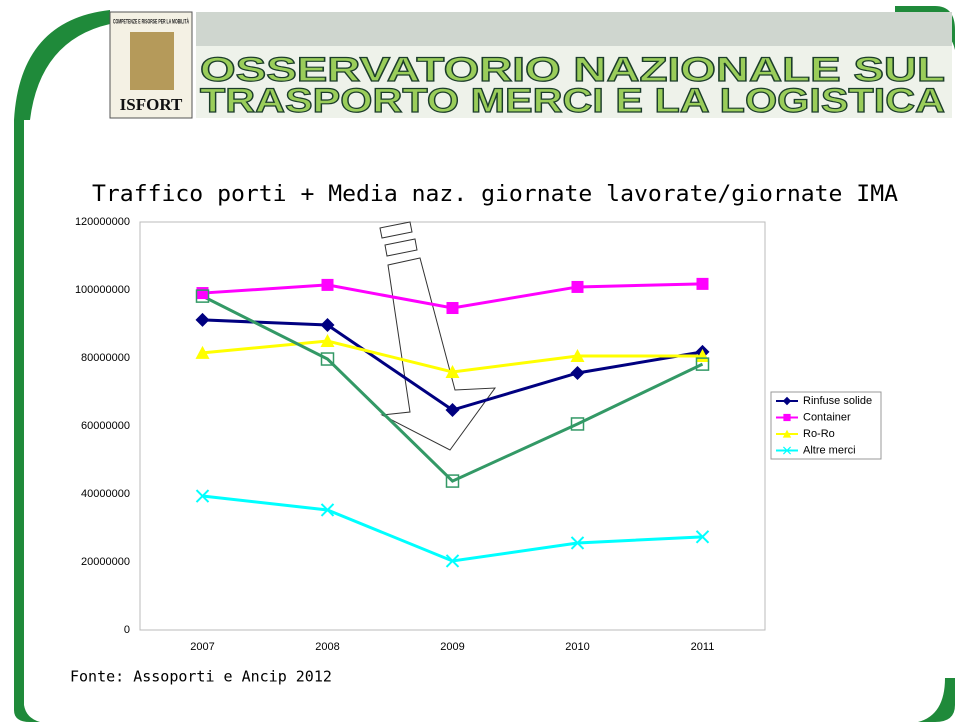  Describe the element at coordinates (452, 647) in the screenshot. I see `x-tick-label: 2009` at that location.